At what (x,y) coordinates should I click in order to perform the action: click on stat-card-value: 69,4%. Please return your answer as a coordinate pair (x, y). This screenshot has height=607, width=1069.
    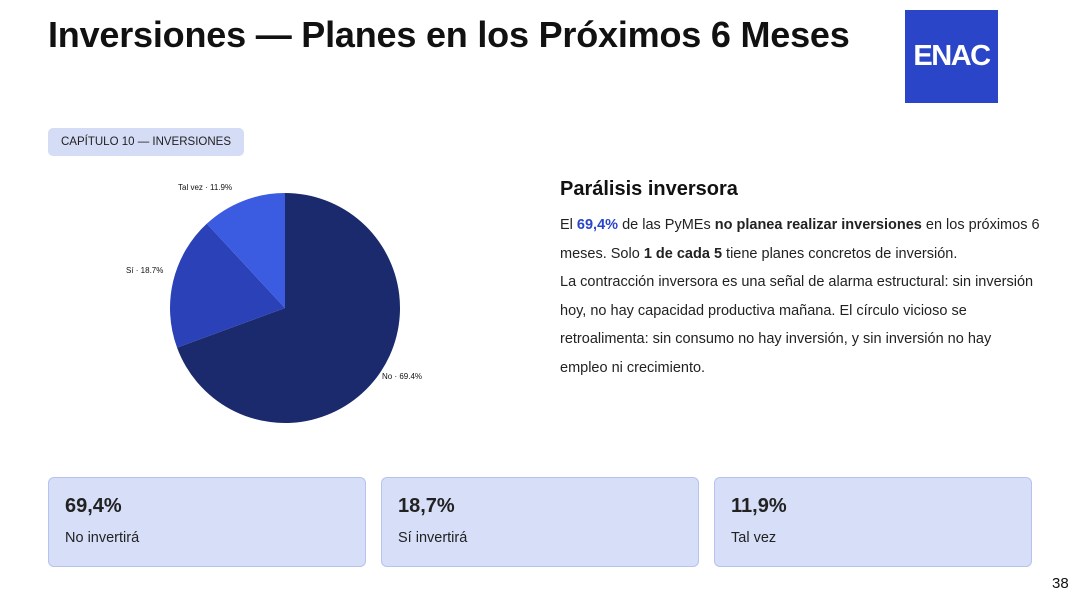
    Looking at the image, I should click on (93, 506).